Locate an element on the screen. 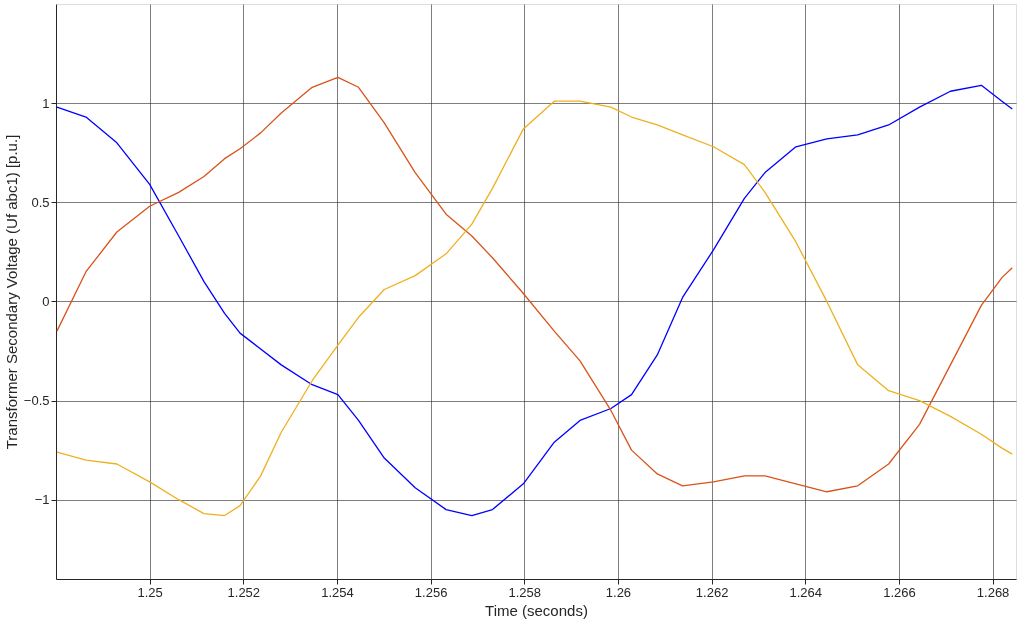  y-tick-label: −0.5 is located at coordinates (36, 401).